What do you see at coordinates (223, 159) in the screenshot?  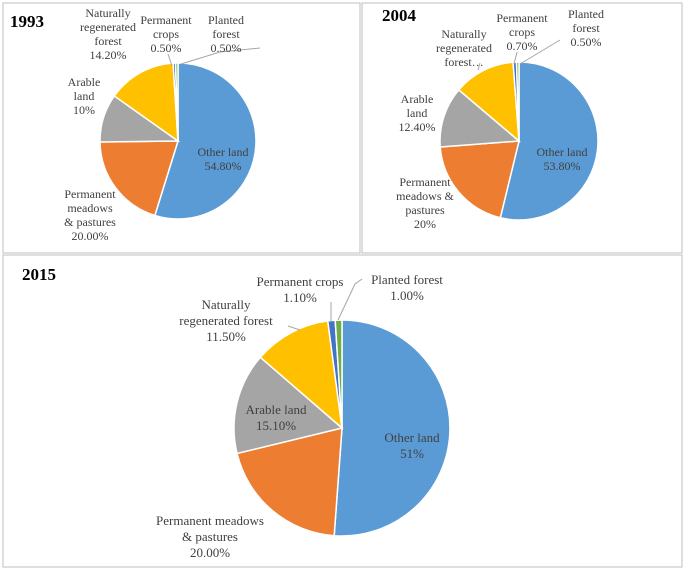 I see `data-label-1993-other-land: Other land 54.80%` at bounding box center [223, 159].